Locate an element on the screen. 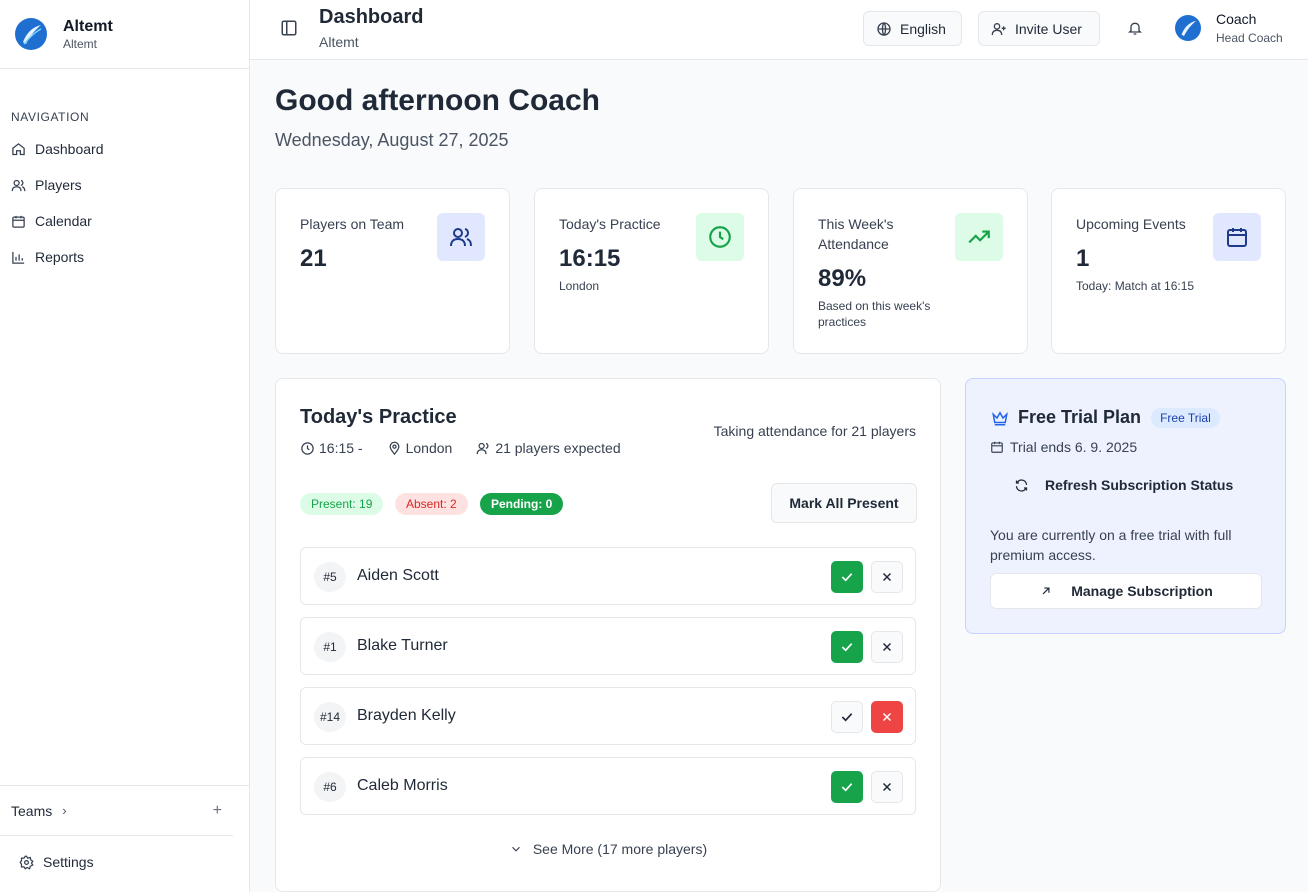  stat-label: Today's Practice is located at coordinates (610, 224).